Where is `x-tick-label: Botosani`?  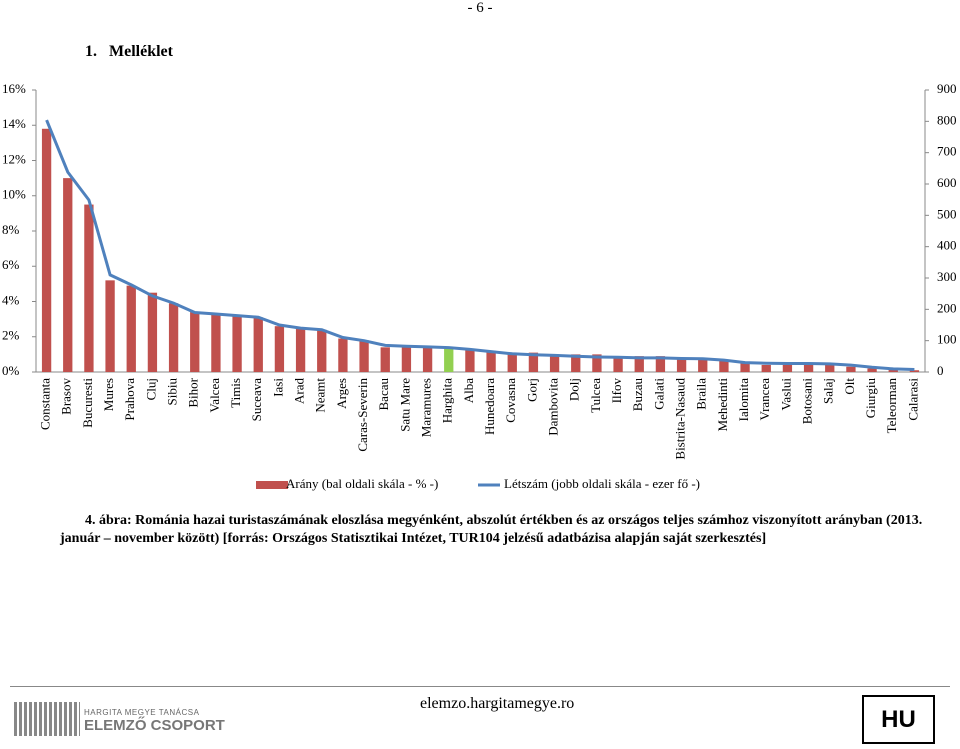 x-tick-label: Botosani is located at coordinates (807, 401).